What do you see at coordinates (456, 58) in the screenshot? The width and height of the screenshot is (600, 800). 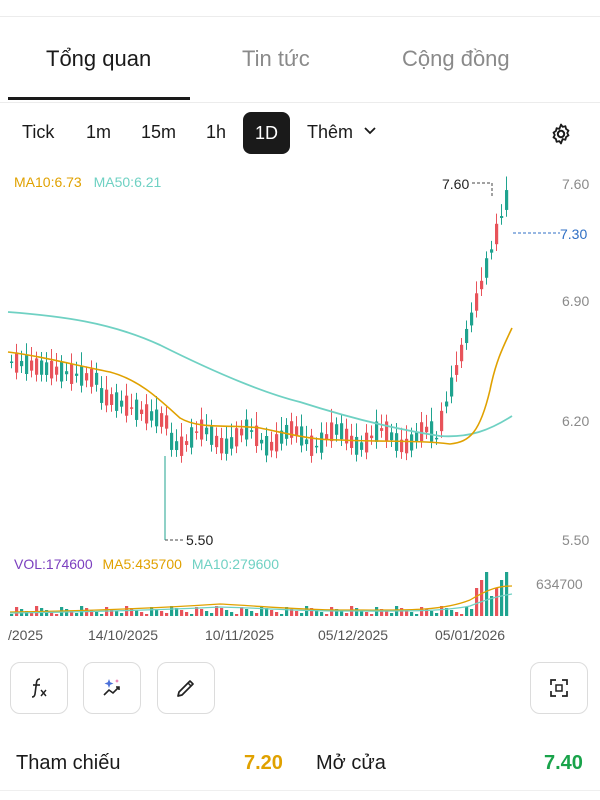 I see `tab-community: Cộng đồng` at bounding box center [456, 58].